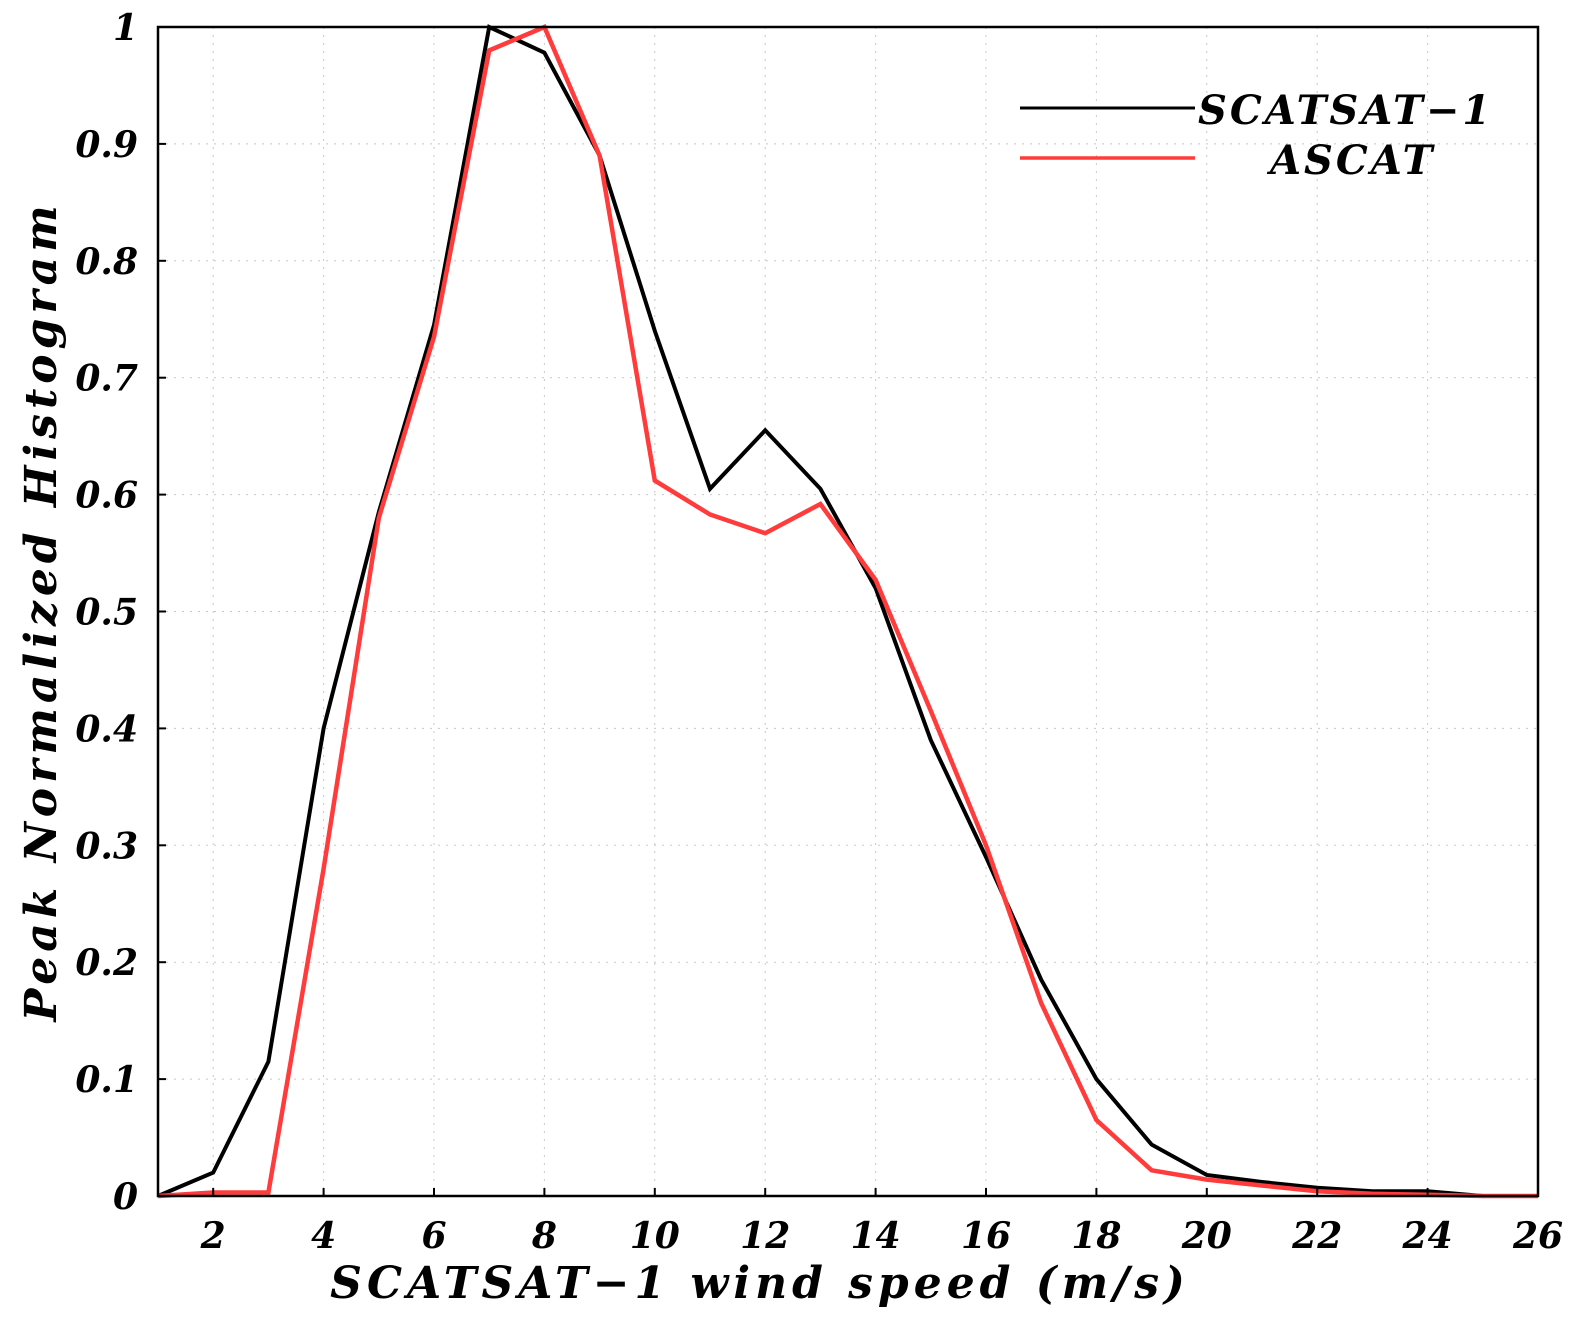 The width and height of the screenshot is (1587, 1331). I want to click on y-axis-ticks: 0 0.1 0.2 0.3 0.4 0.5 0.6 0.7 0.8 0.9 1, so click(120, 612).